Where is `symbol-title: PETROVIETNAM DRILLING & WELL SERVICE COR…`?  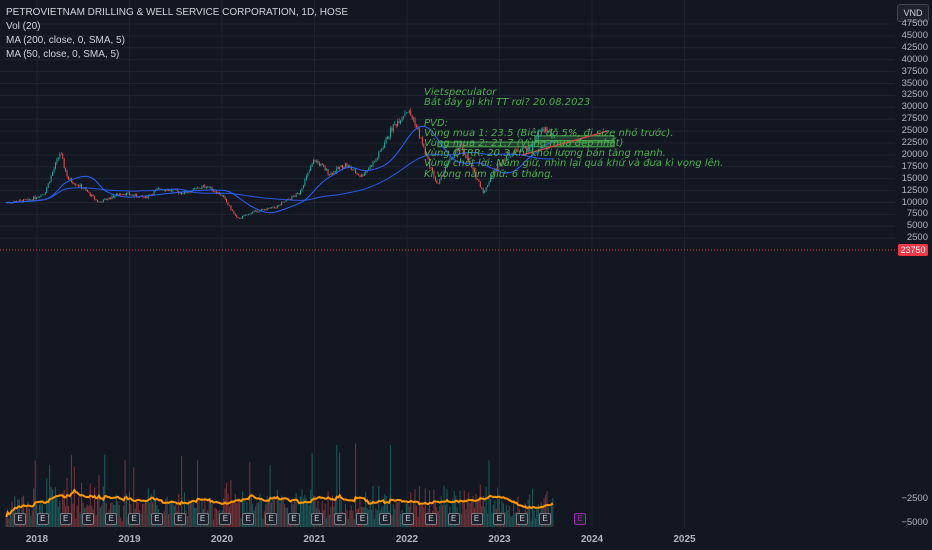
symbol-title: PETROVIETNAM DRILLING & WELL SERVICE COR… is located at coordinates (177, 12).